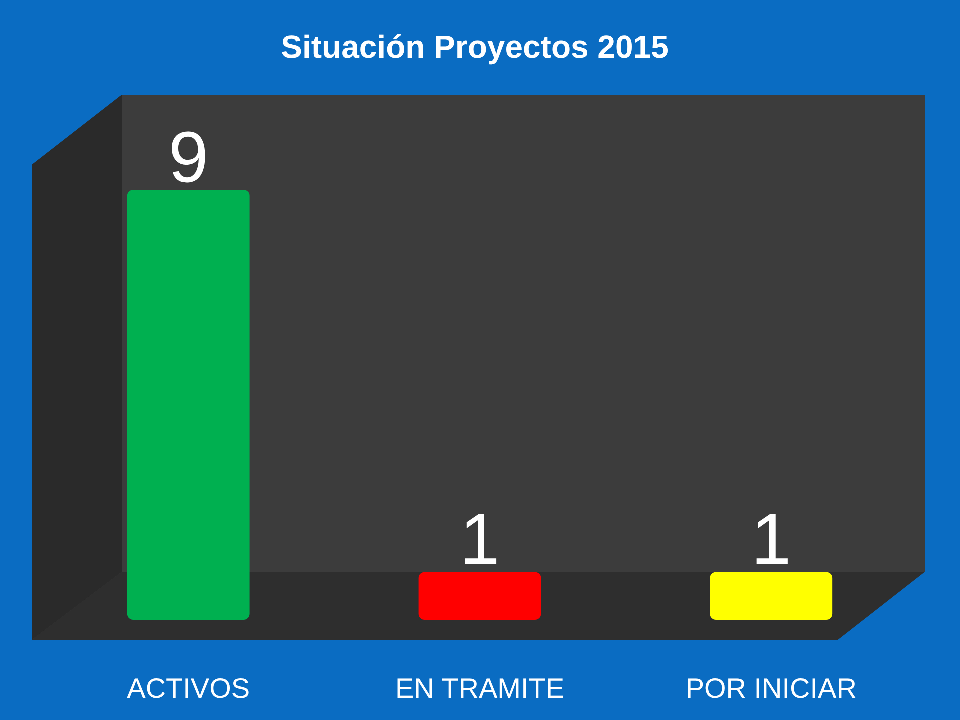 The height and width of the screenshot is (720, 960). Describe the element at coordinates (188, 158) in the screenshot. I see `data-label: 9` at that location.